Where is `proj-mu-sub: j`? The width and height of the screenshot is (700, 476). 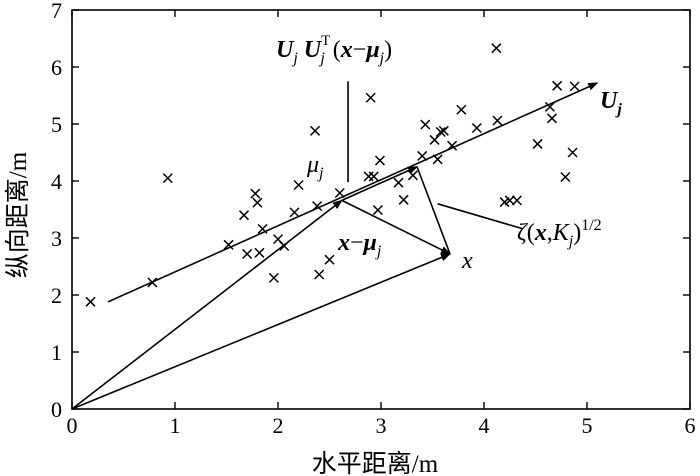
proj-mu-sub: j is located at coordinates (381, 58).